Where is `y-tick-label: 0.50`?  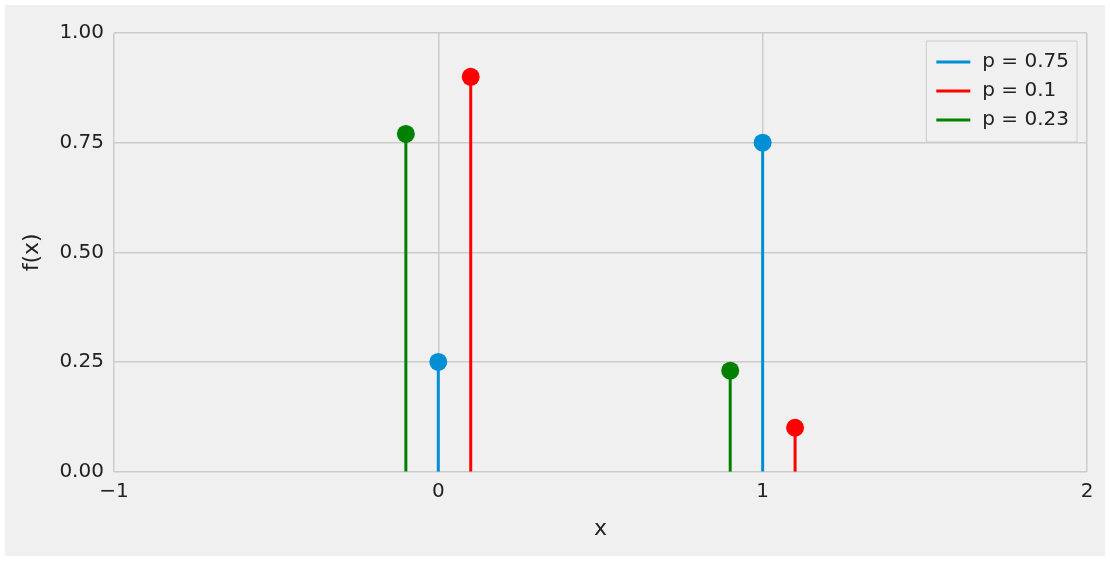
y-tick-label: 0.50 is located at coordinates (81, 250).